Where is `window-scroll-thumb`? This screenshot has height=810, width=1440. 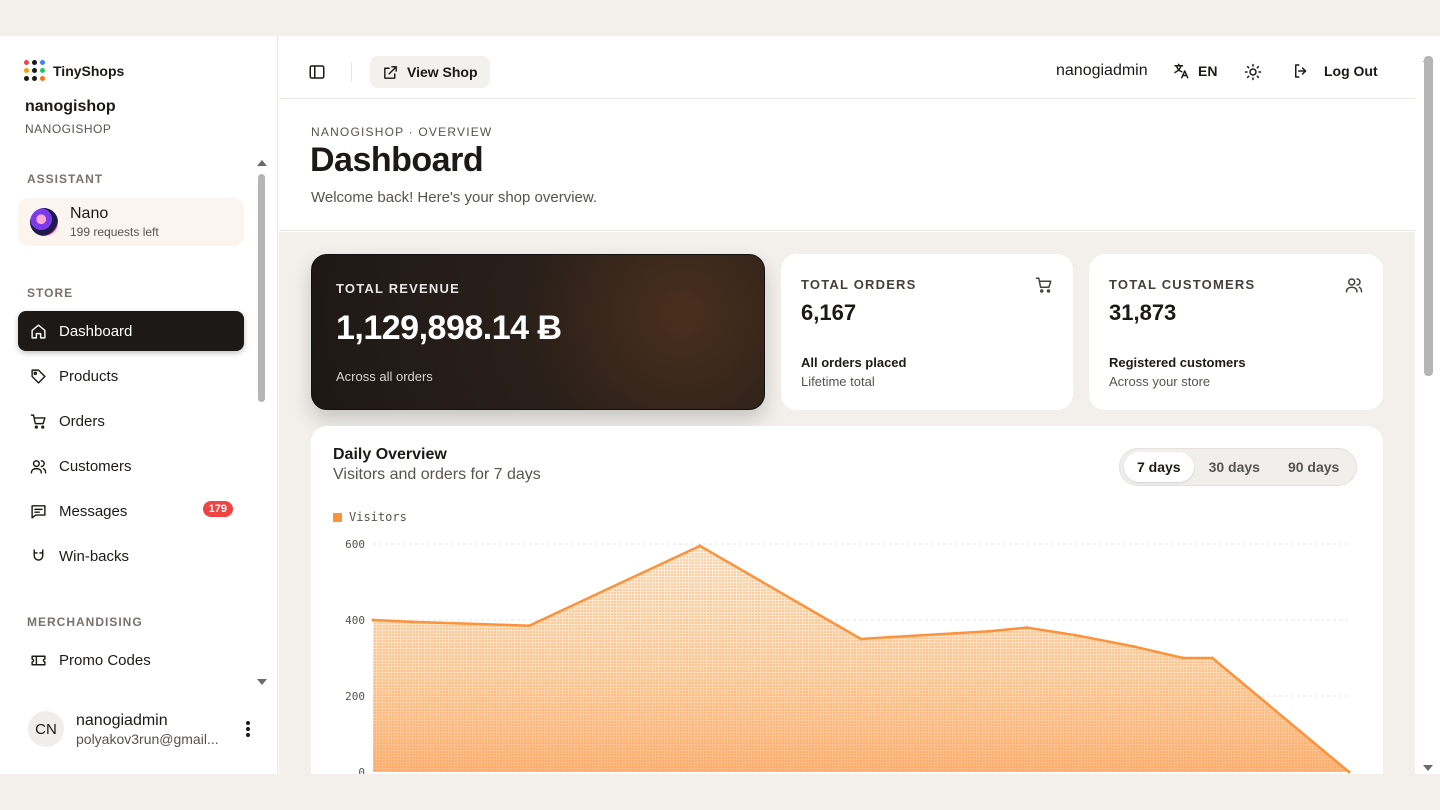 window-scroll-thumb is located at coordinates (1428, 216).